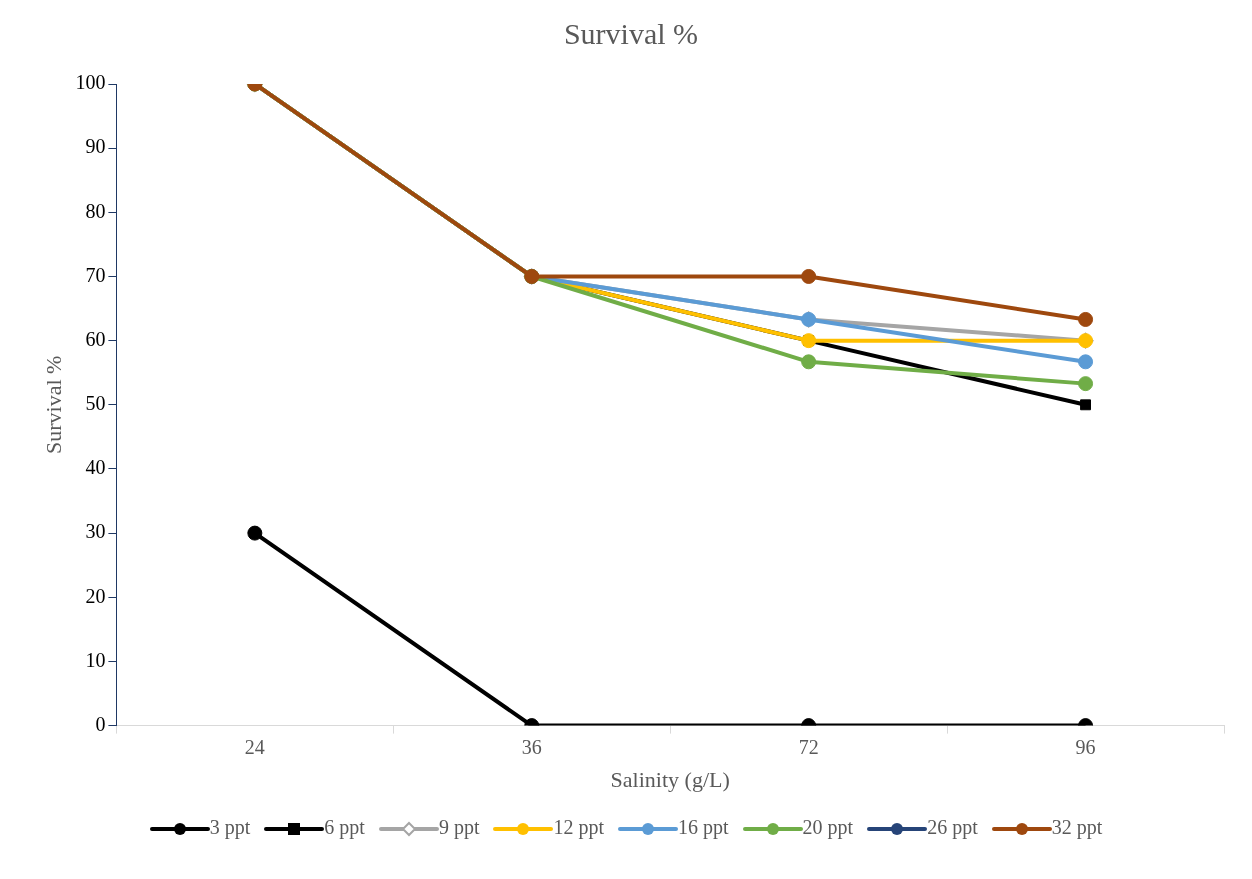  Describe the element at coordinates (808, 746) in the screenshot. I see `x-tick-label: 72` at that location.